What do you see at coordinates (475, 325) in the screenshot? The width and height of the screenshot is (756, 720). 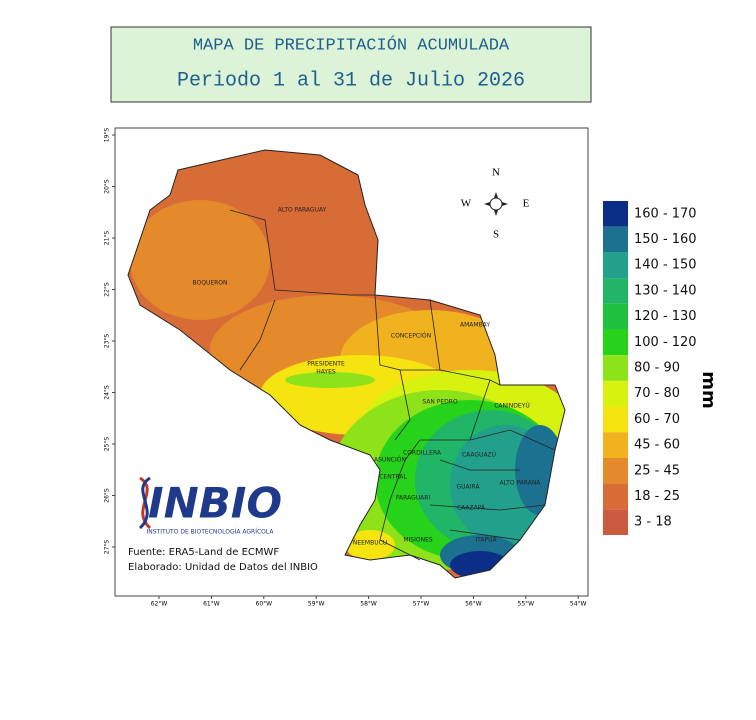 I see `department-label: AMAMBAY` at bounding box center [475, 325].